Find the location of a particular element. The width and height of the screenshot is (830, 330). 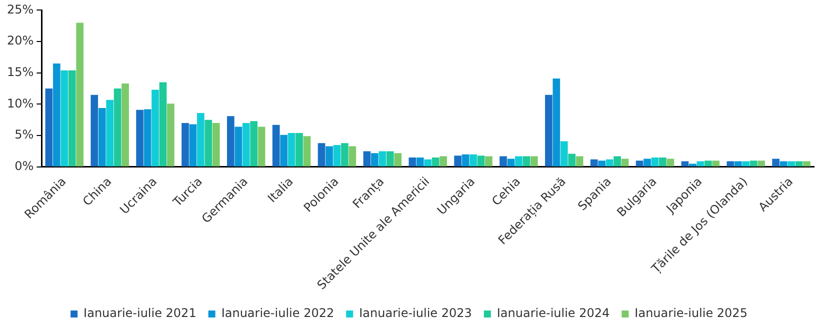

y-tick-label: 25% is located at coordinates (20, 9).